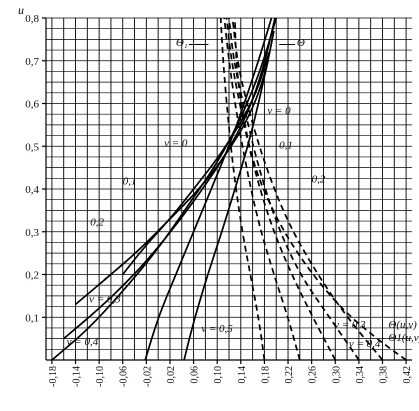 This screenshot has height=411, width=419. Describe the element at coordinates (301, 43) in the screenshot. I see `annotation-label: Θ` at that location.